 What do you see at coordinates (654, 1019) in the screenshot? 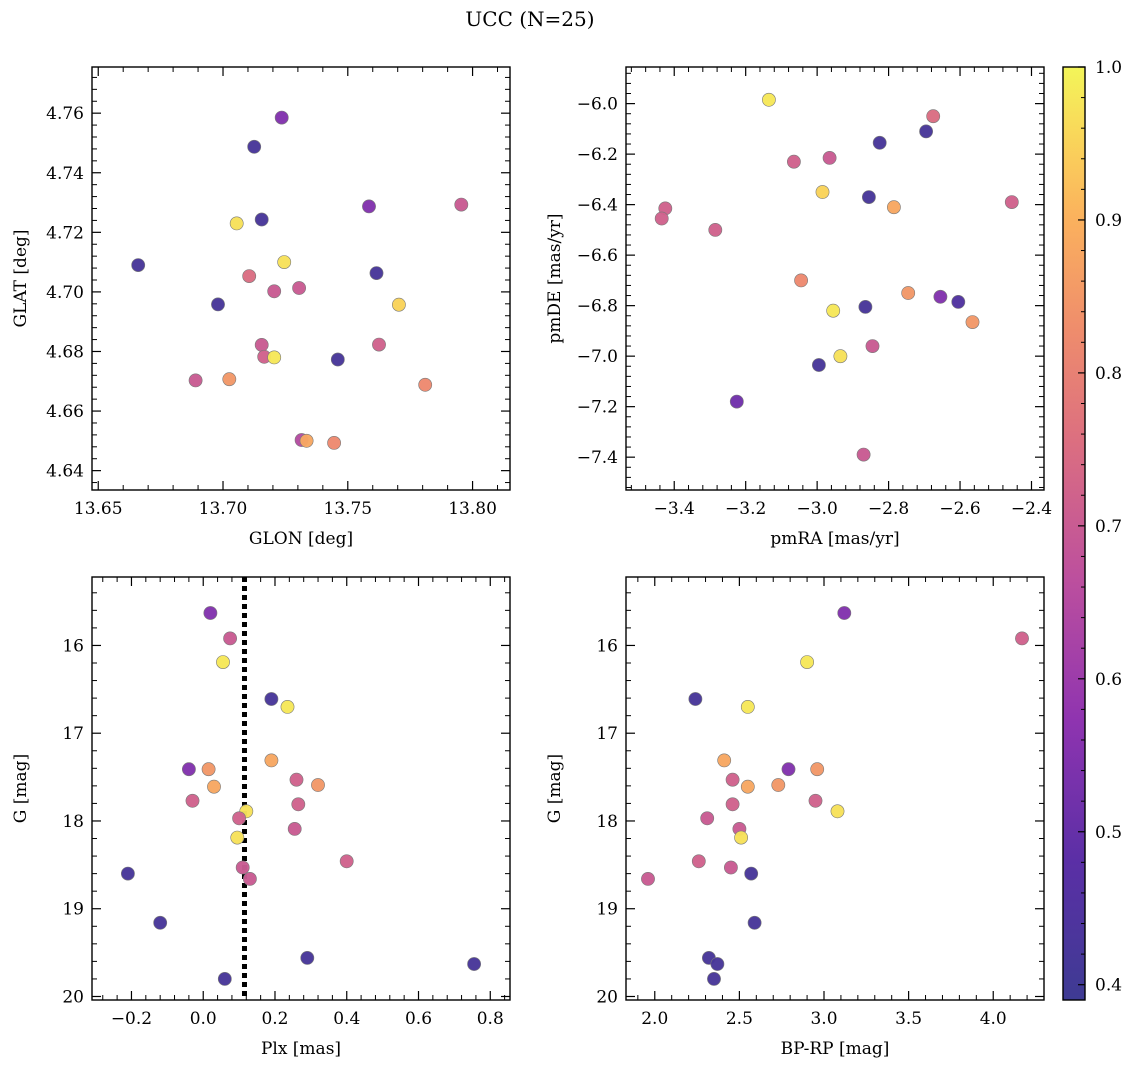
I see `x-tick-label: 2.0` at bounding box center [654, 1019].